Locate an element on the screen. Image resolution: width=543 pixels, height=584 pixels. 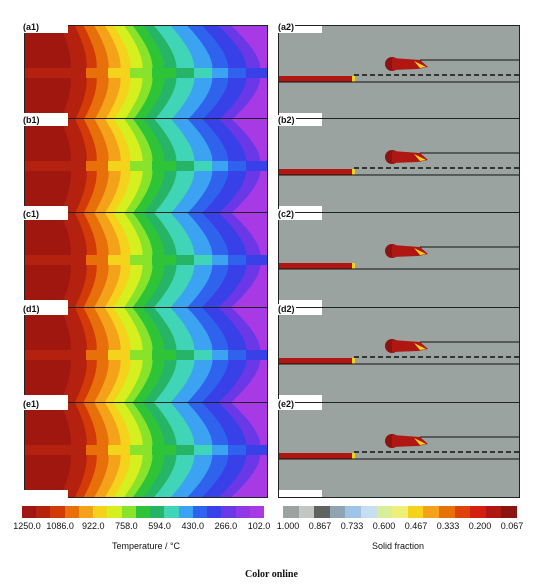
temperature-colorbar-title: Temperature / °C is located at coordinates (146, 546).